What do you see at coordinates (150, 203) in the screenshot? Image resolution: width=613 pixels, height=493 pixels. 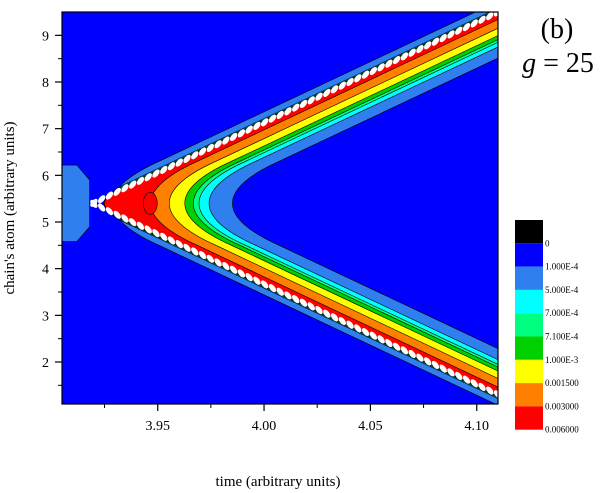 I see `central-hot-spot` at bounding box center [150, 203].